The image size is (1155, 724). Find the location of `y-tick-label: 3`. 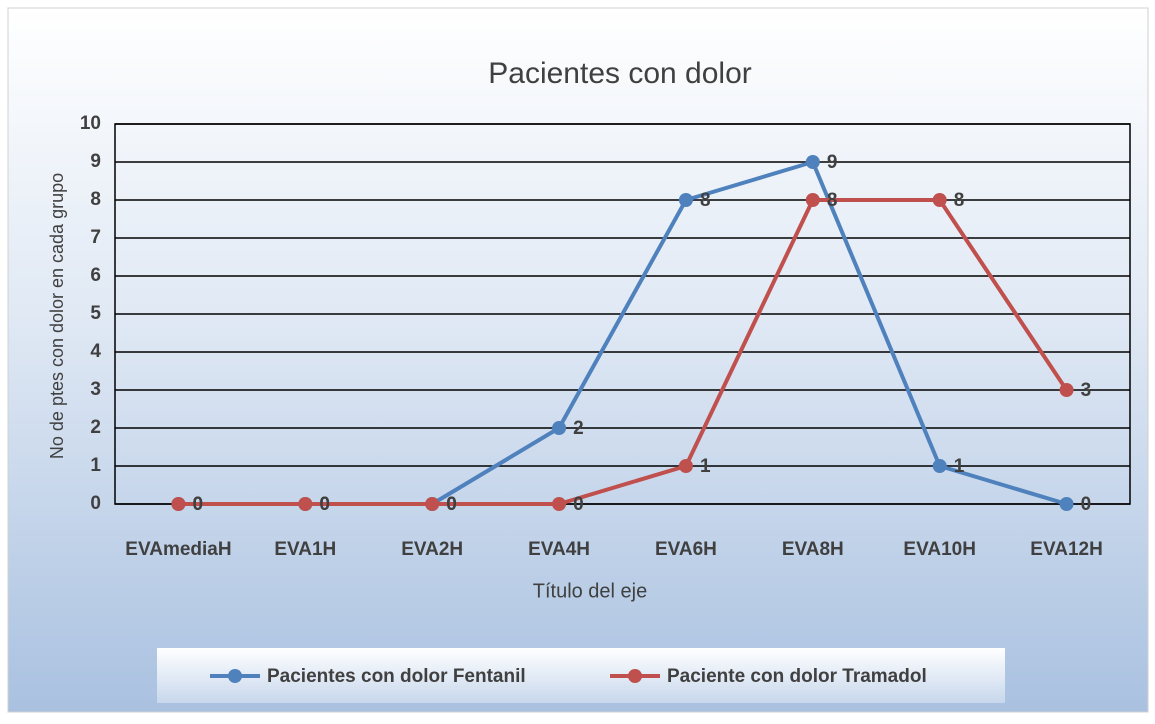

y-tick-label: 3 is located at coordinates (95, 389).